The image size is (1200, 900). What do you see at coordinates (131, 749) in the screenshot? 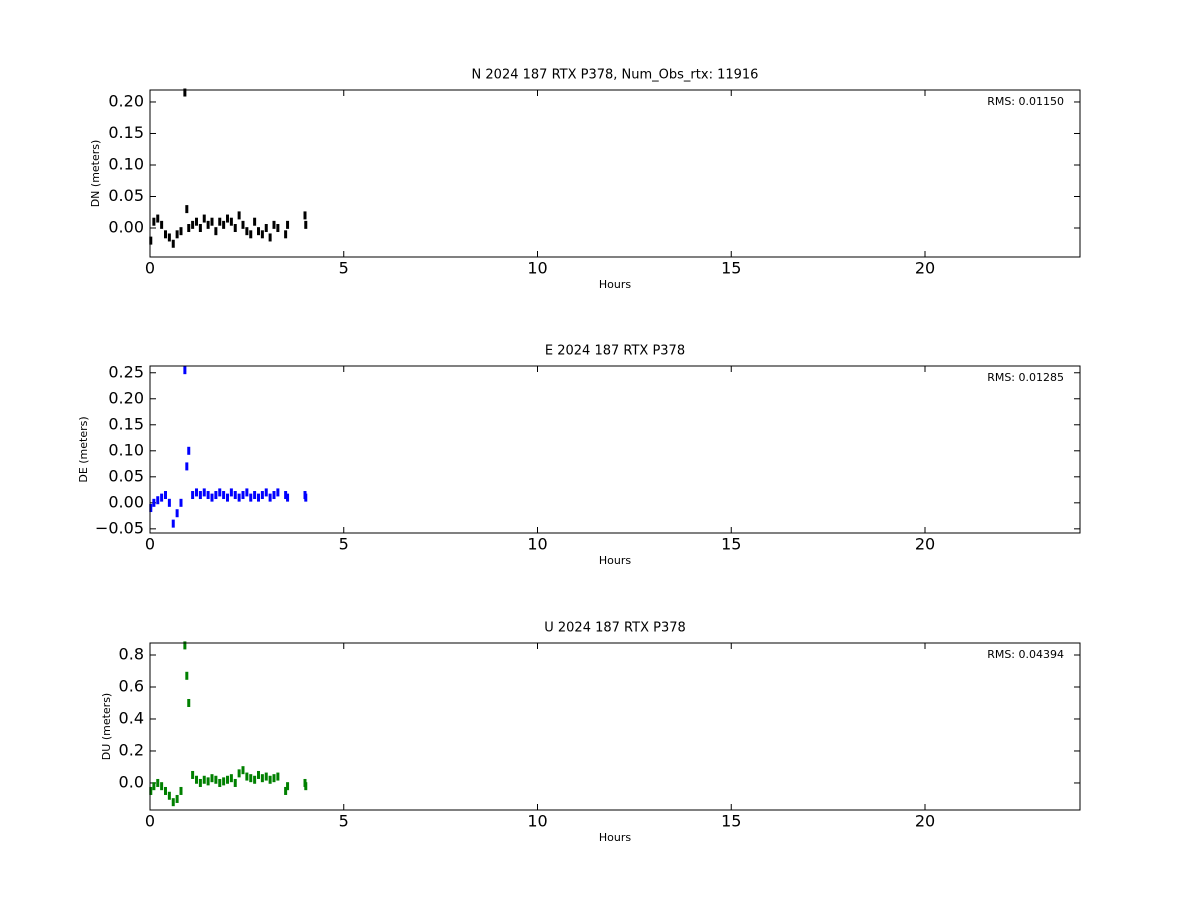
I see `y-tick-label: 0.2` at bounding box center [131, 749].